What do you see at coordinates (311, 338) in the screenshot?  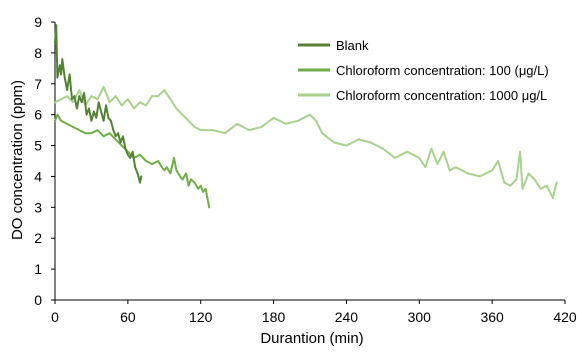 I see `x-axis-title: Durantion (min)` at bounding box center [311, 338].